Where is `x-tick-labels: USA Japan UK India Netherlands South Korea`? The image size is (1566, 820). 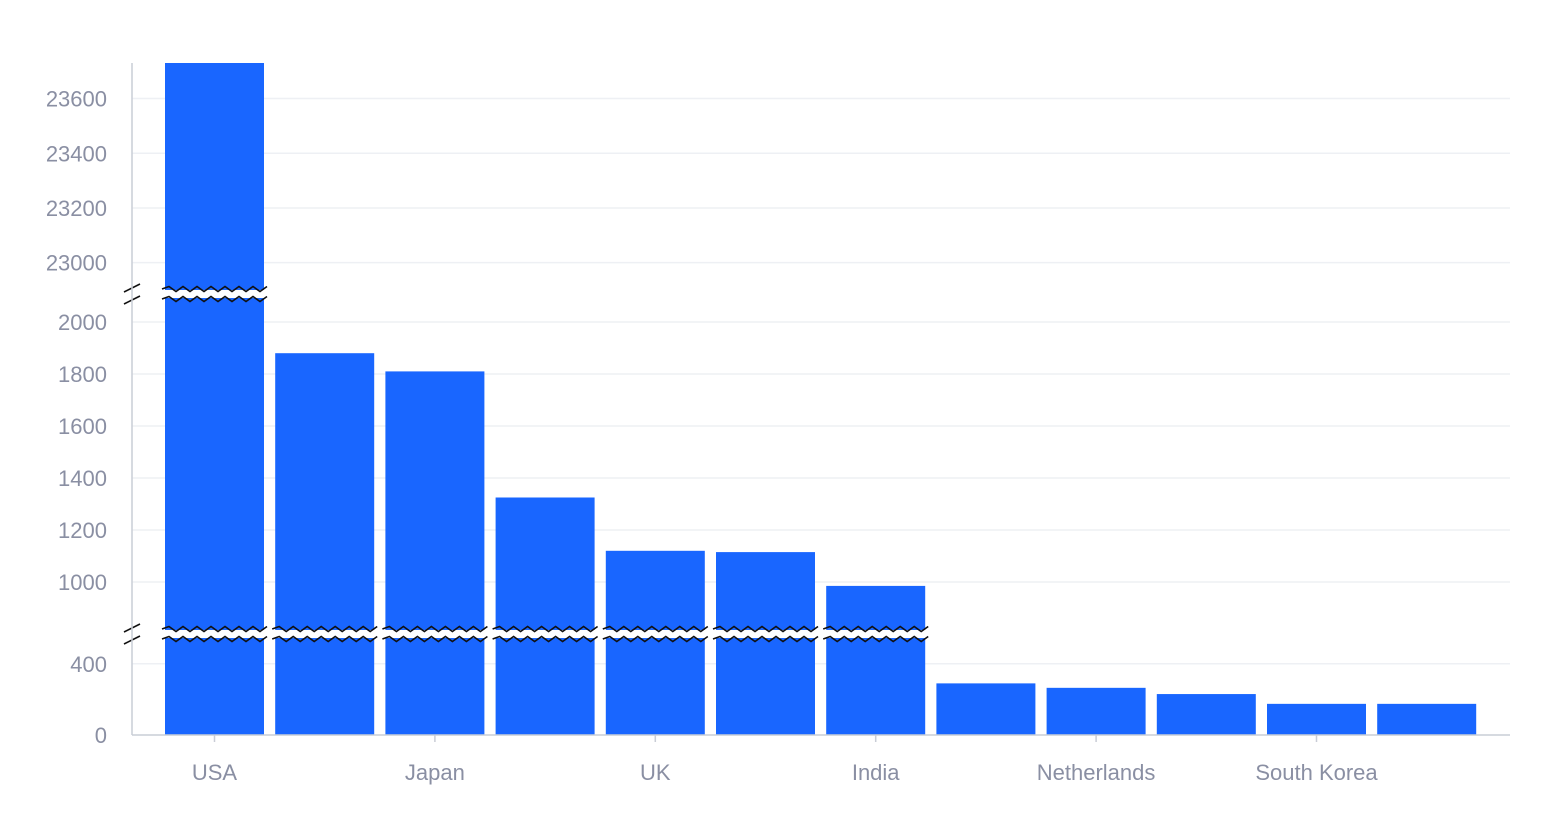
x-tick-labels: USA Japan UK India Netherlands South Korea is located at coordinates (785, 772).